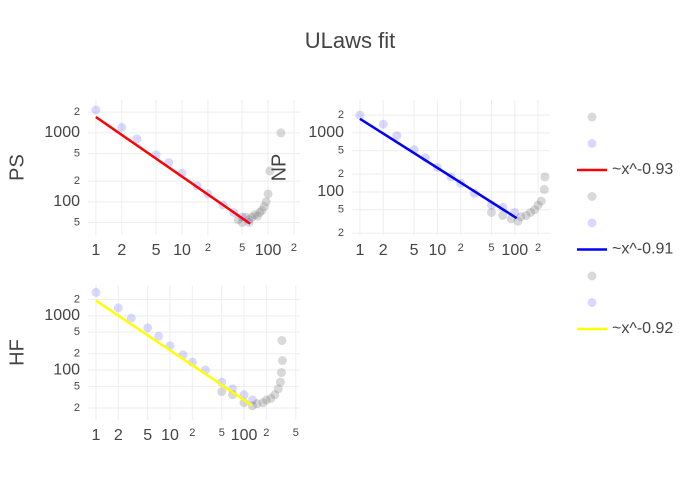 The height and width of the screenshot is (500, 700). Describe the element at coordinates (17, 352) in the screenshot. I see `y-axis-title: HF` at that location.